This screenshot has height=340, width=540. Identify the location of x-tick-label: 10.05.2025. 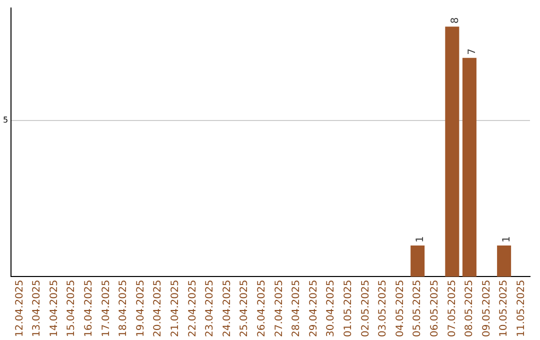
(504, 309).